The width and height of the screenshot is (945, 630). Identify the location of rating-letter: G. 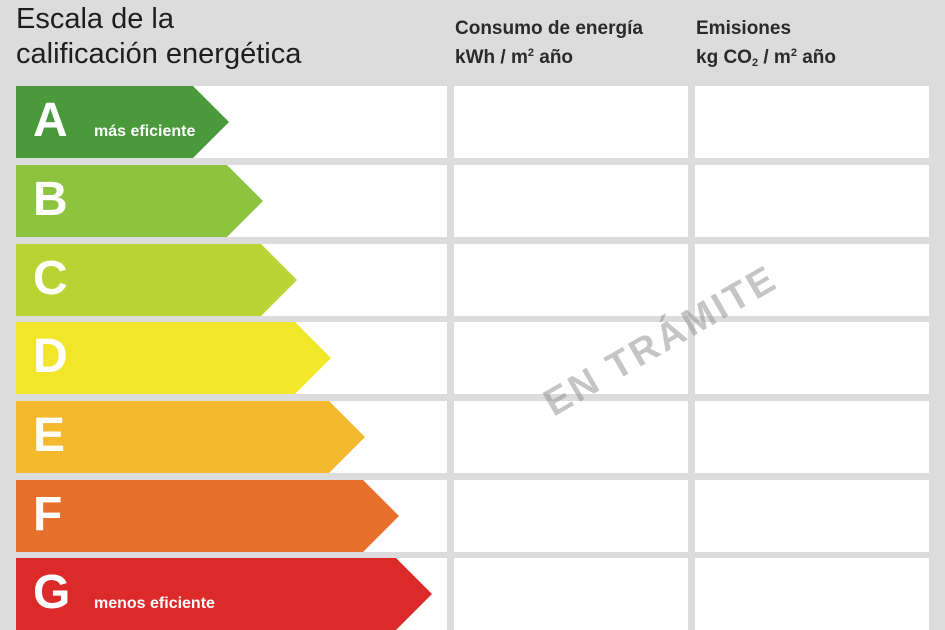
(52, 592).